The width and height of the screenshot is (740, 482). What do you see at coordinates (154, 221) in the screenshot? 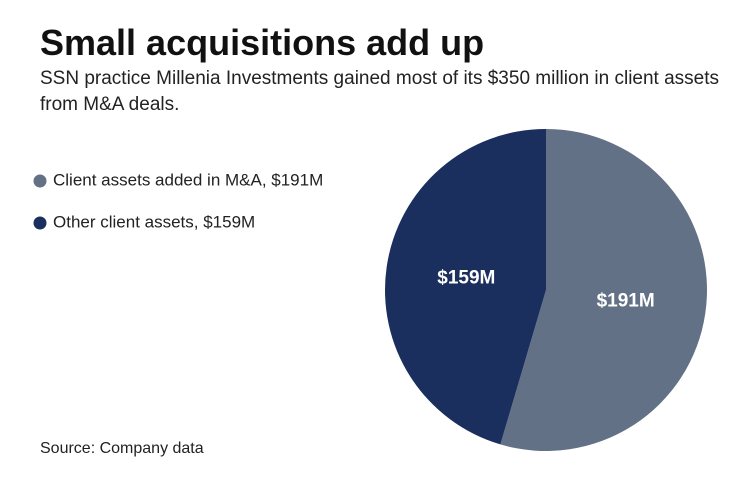
I see `legend-label: Other client assets, $159M` at bounding box center [154, 221].